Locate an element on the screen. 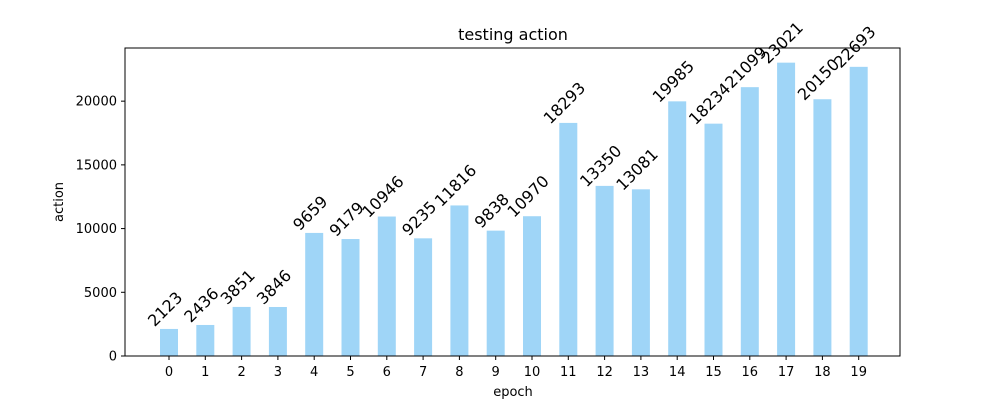 Image resolution: width=1000 pixels, height=404 pixels. y-axis-ticks: 0 5000 10000 15000 20000 is located at coordinates (100, 230).